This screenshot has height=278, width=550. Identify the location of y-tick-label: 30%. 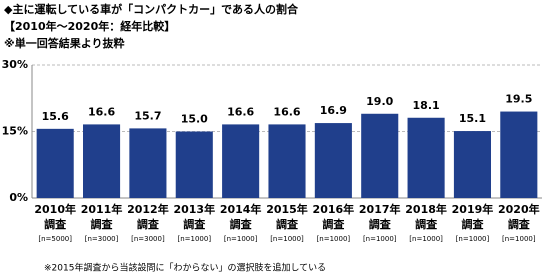
(15, 64).